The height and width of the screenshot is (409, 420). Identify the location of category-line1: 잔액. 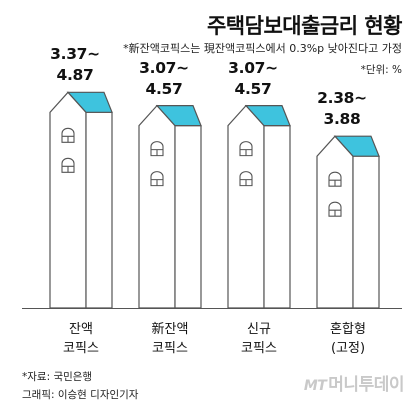
(81, 329).